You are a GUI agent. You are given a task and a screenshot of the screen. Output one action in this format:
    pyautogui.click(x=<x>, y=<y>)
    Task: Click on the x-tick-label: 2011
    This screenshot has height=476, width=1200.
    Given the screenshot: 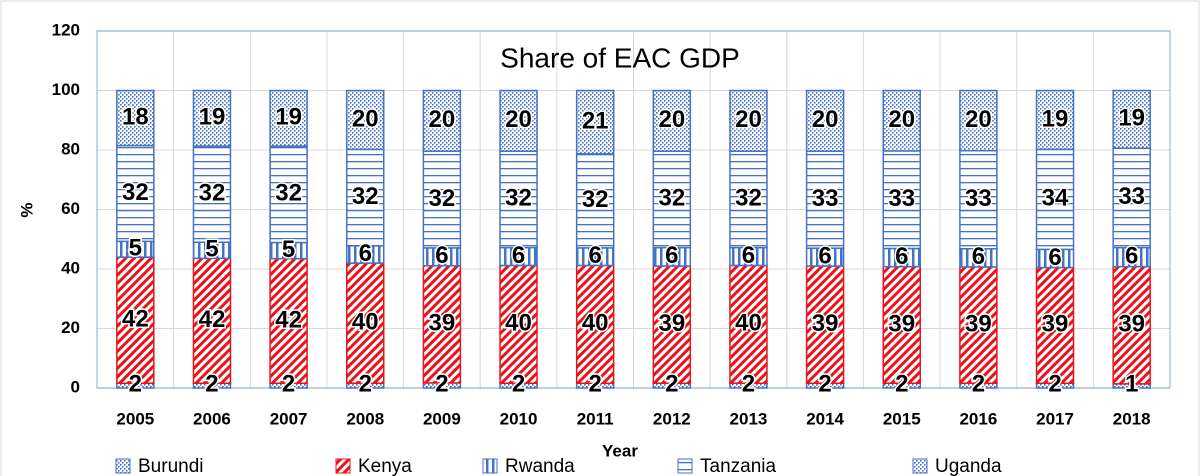 What is the action you would take?
    pyautogui.click(x=595, y=418)
    